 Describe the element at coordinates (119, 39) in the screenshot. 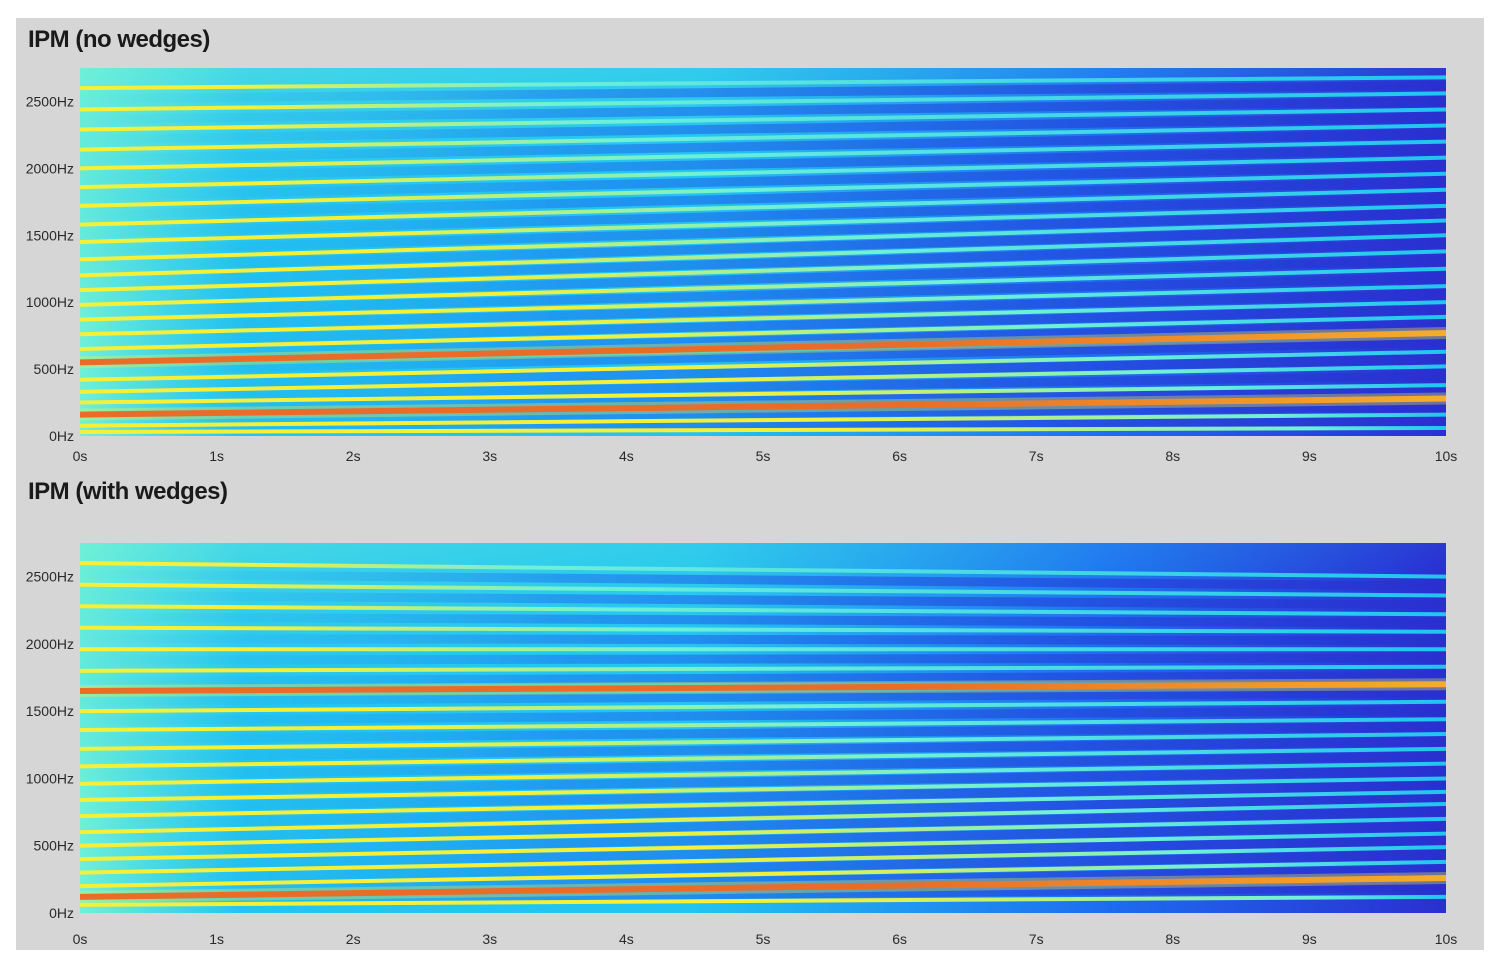

I see `chart-title-top: IPM (no wedges)` at that location.